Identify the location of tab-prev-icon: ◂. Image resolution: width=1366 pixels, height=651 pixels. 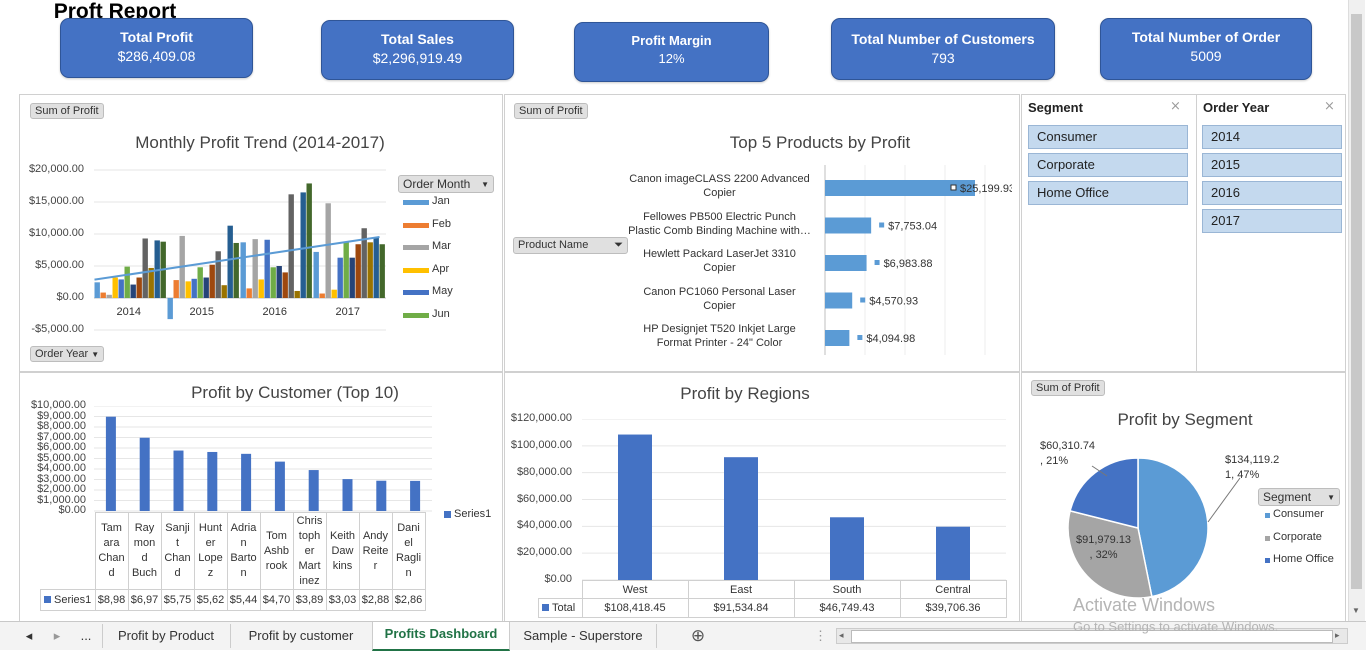
(29, 635).